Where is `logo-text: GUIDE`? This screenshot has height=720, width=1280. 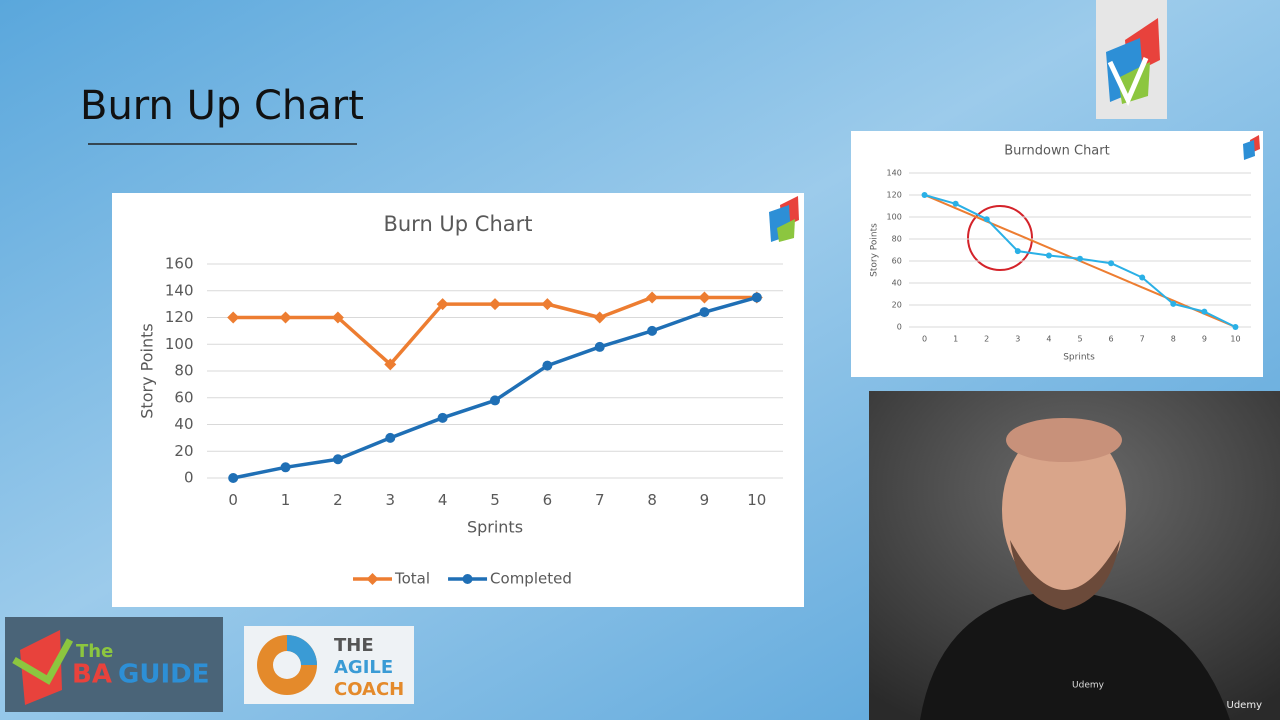
logo-text: GUIDE is located at coordinates (163, 675).